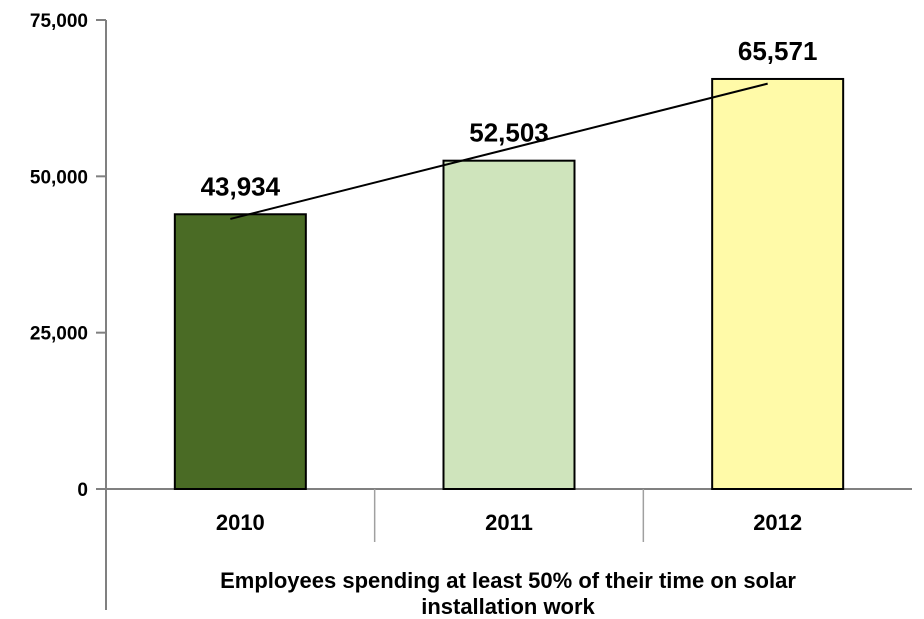 The image size is (924, 619). I want to click on trendline, so click(499, 151).